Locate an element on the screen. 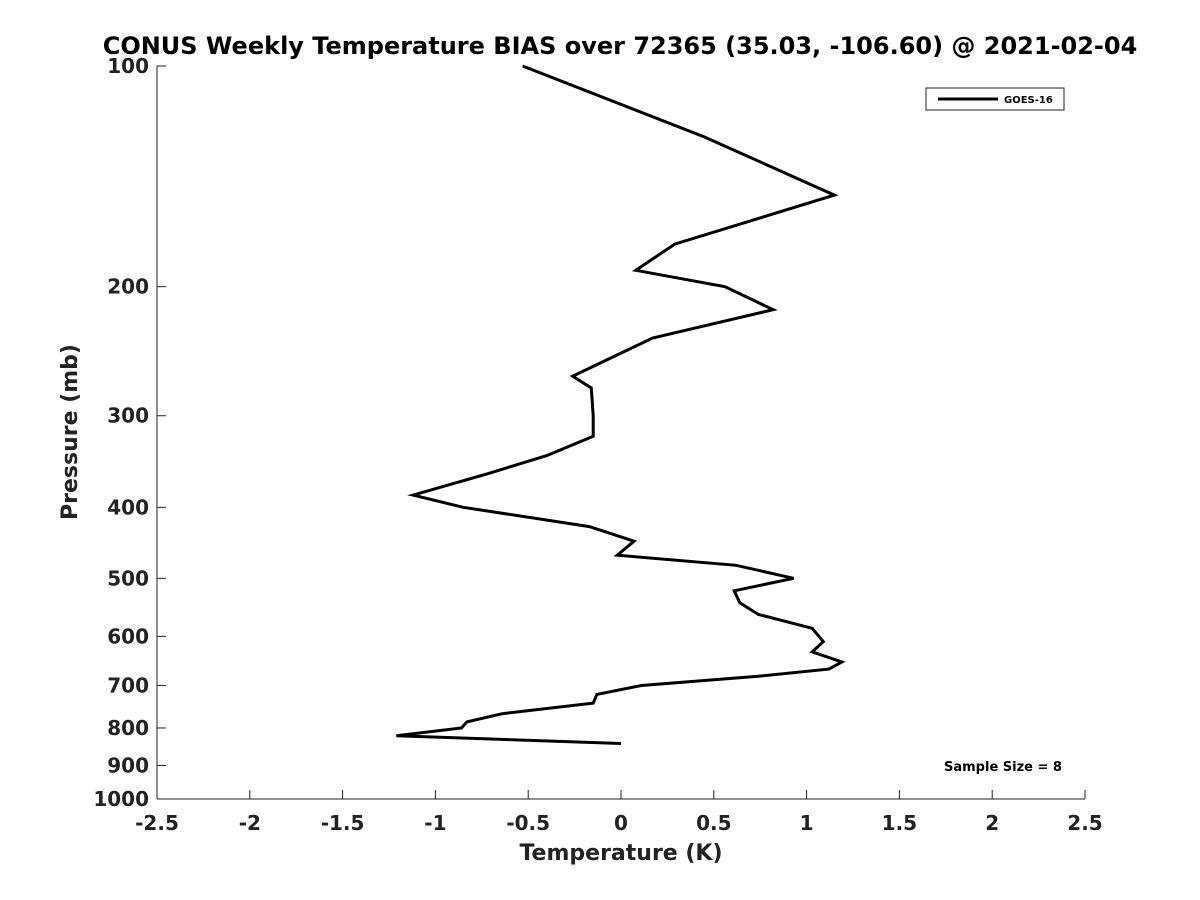 The width and height of the screenshot is (1200, 900). y-axis-label: Pressure (mb) is located at coordinates (70, 432).